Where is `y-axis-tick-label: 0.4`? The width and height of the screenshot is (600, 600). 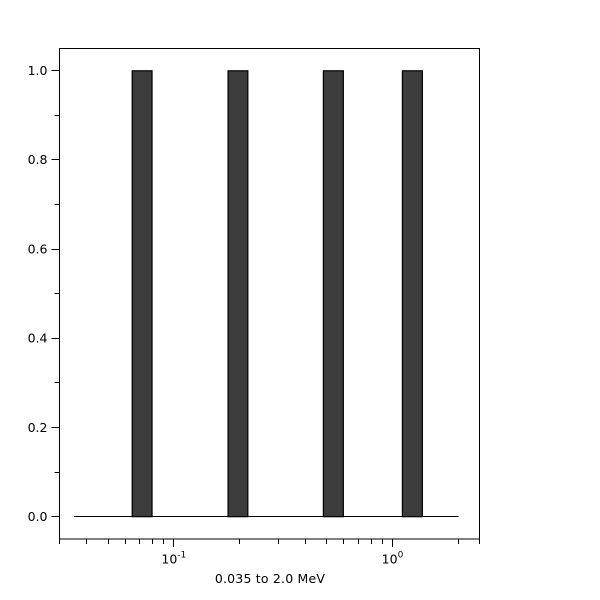
y-axis-tick-label: 0.4 is located at coordinates (38, 338).